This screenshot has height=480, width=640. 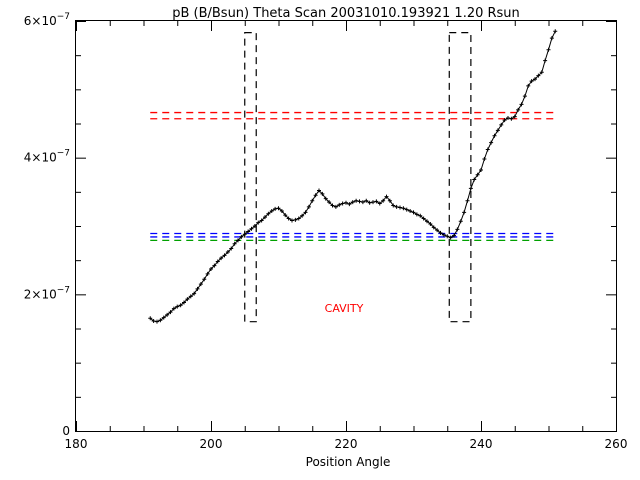 What do you see at coordinates (616, 444) in the screenshot?
I see `x-tick-label: 260` at bounding box center [616, 444].